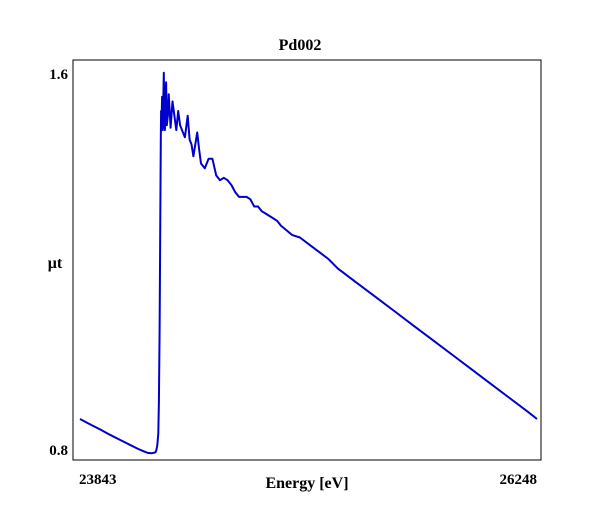 Image resolution: width=600 pixels, height=520 pixels. I want to click on y-axis-label: μt, so click(55, 263).